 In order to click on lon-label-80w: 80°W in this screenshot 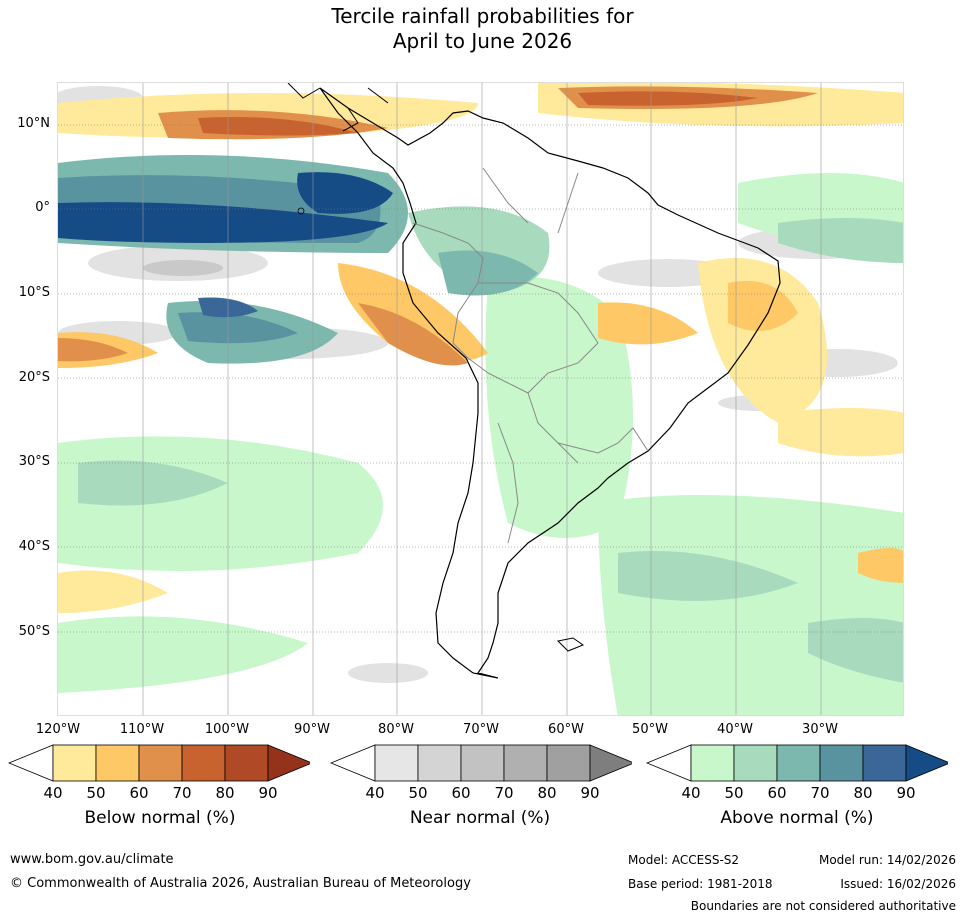, I will do `click(396, 729)`.